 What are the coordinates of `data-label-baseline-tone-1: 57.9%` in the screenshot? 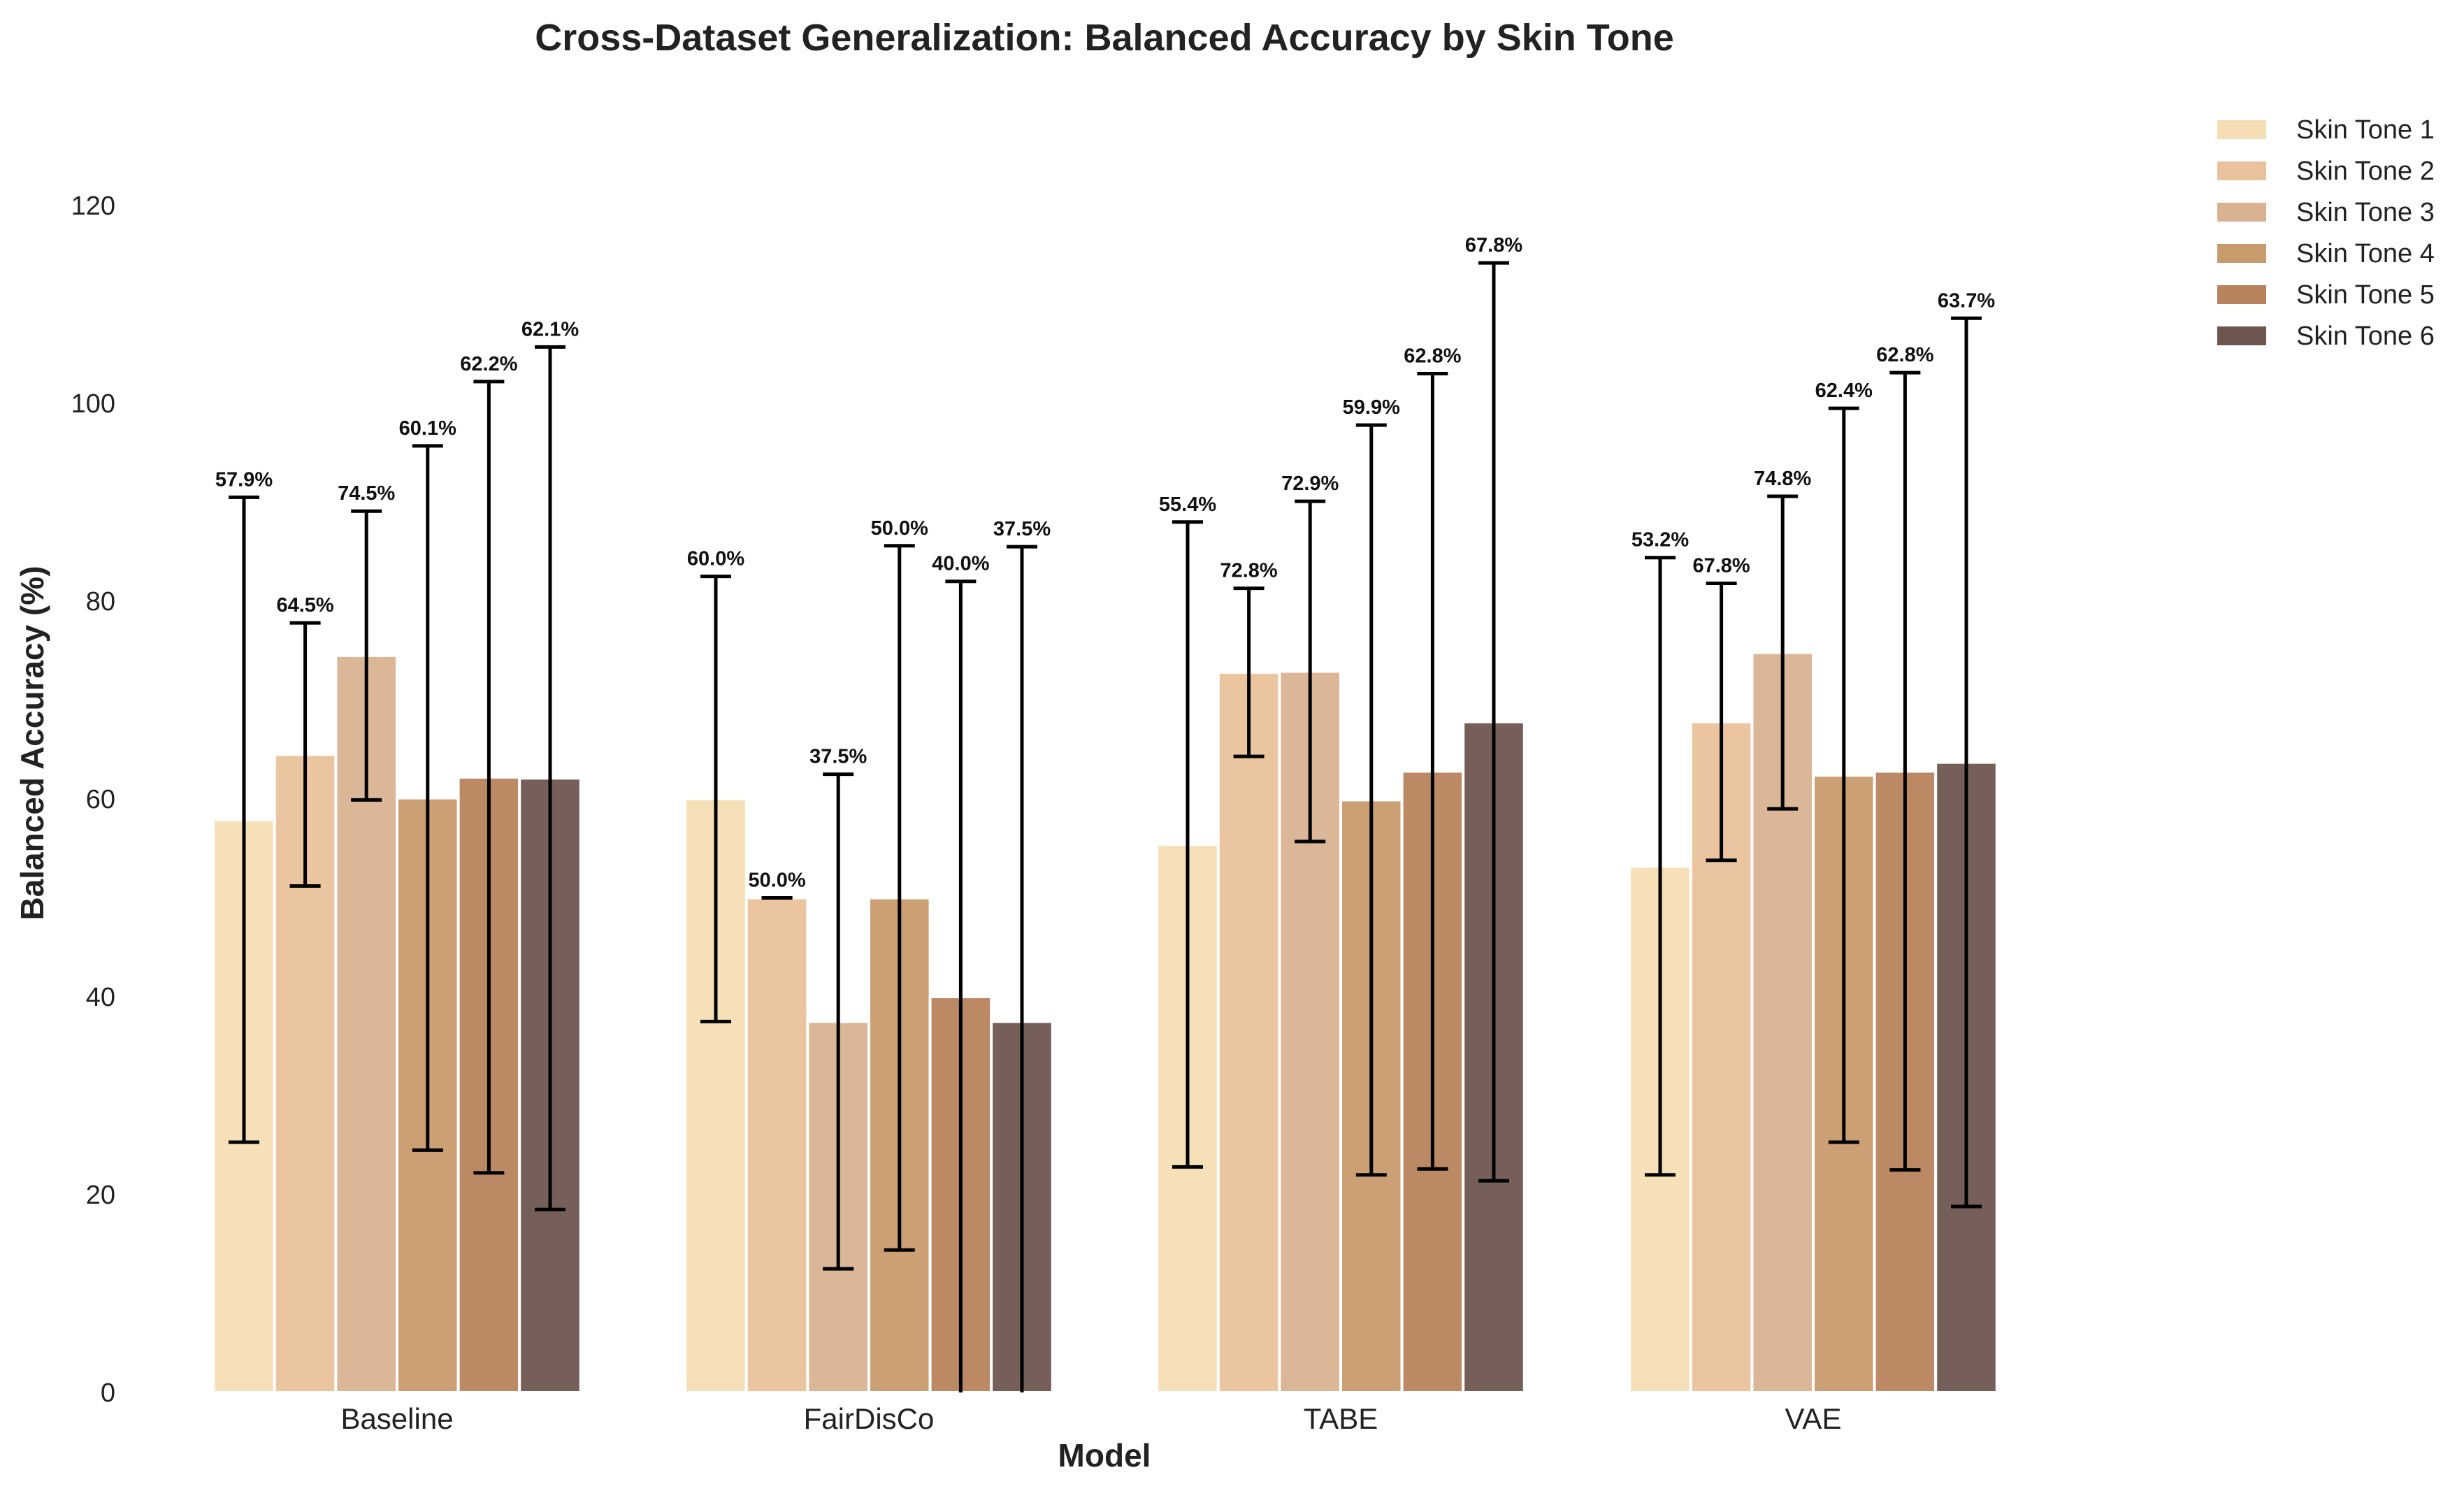 It's located at (244, 480).